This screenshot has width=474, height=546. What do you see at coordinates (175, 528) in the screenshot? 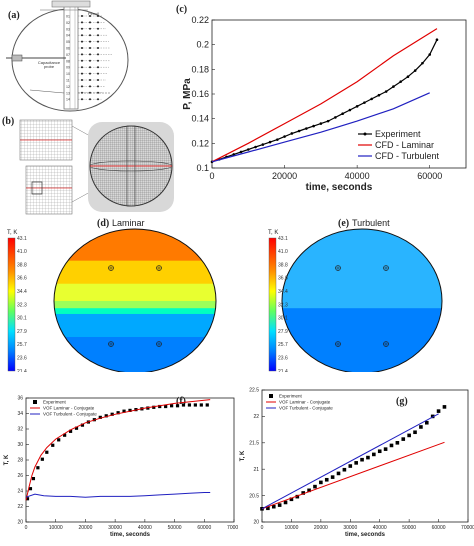
I see `x-tick-label: 50000` at bounding box center [175, 528].